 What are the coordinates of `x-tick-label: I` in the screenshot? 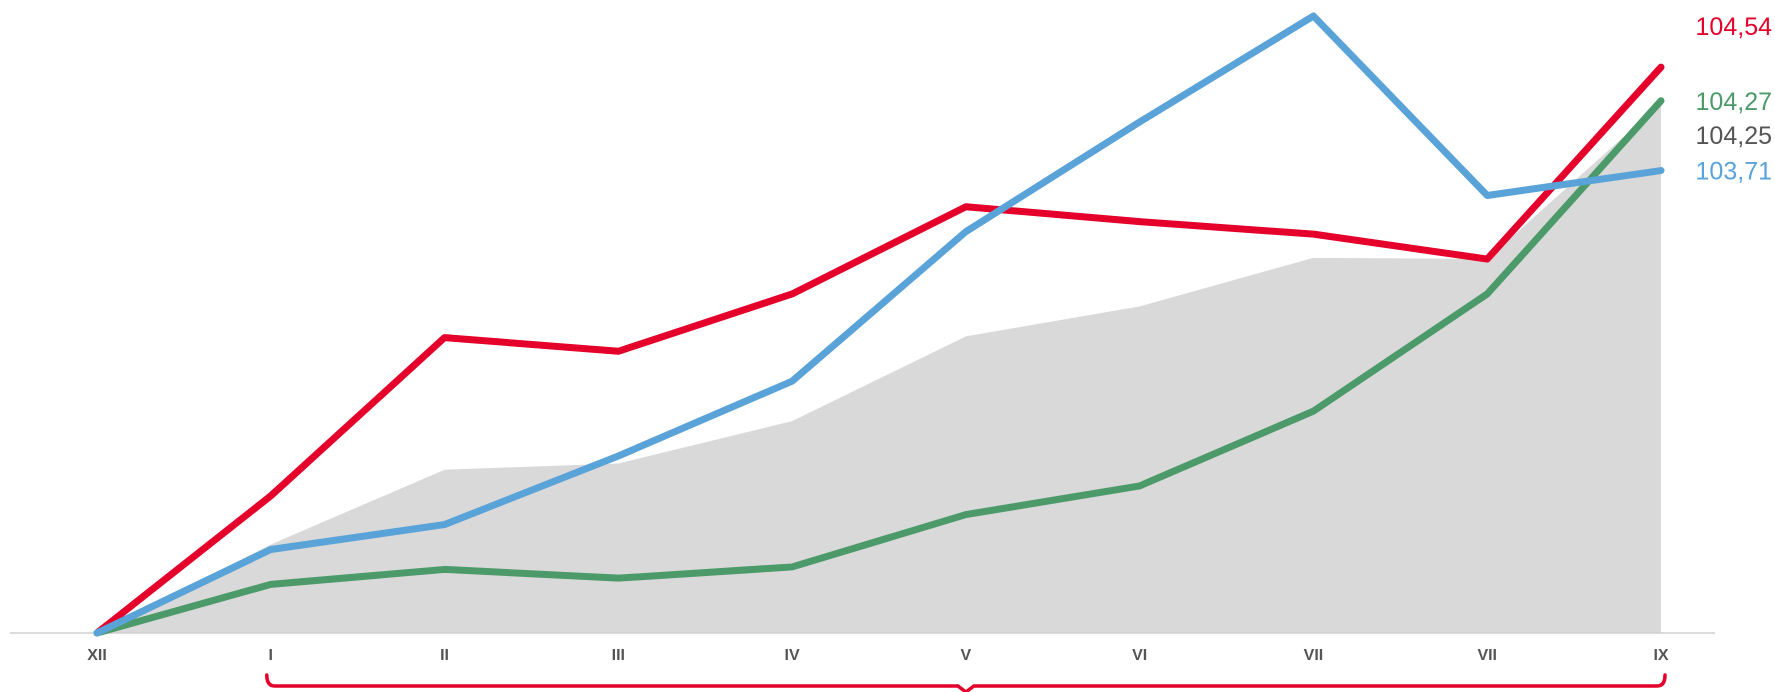 It's located at (271, 655).